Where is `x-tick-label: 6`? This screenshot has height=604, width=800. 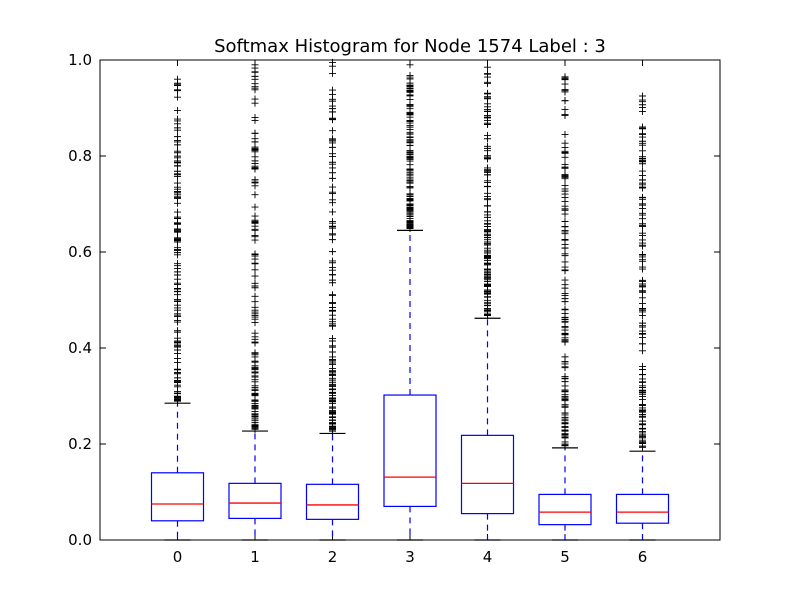 x-tick-label: 6 is located at coordinates (643, 557).